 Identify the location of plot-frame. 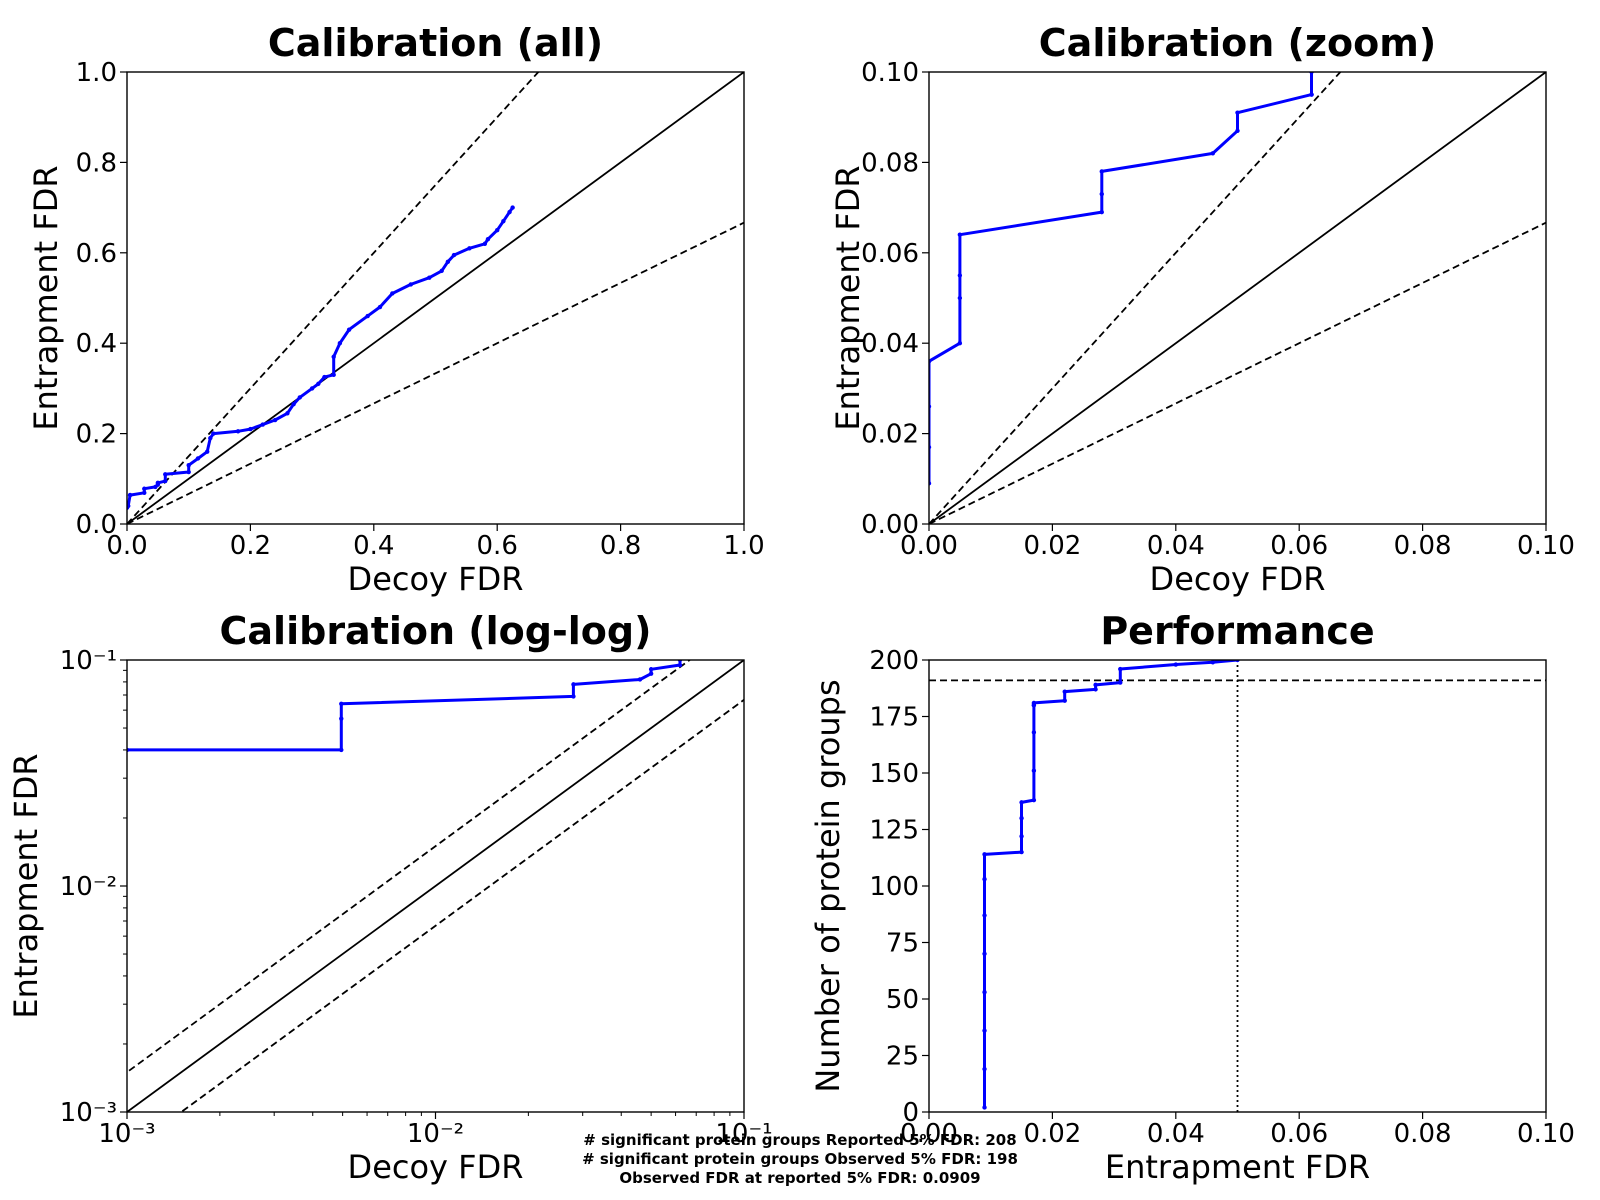
(1237, 886).